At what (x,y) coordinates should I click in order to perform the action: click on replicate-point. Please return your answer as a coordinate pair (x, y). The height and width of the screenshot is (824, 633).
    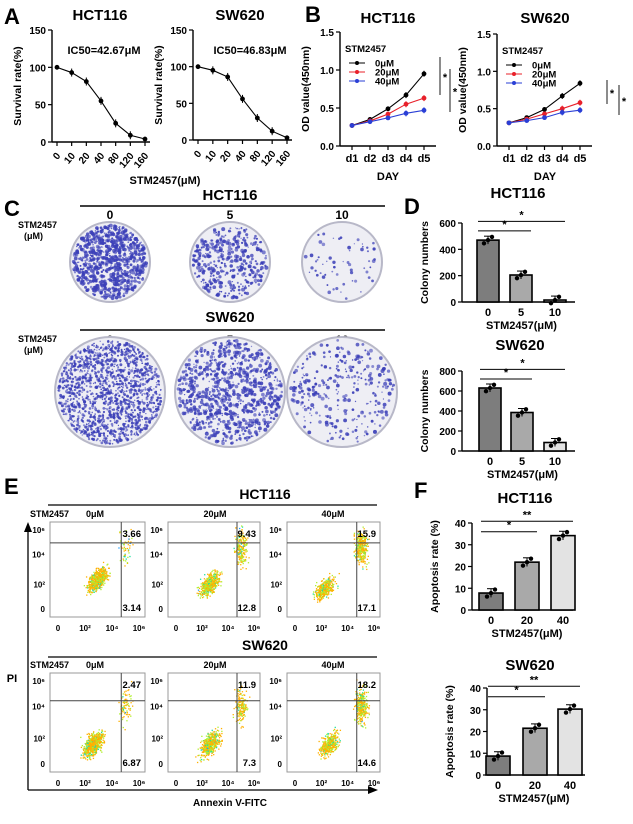
    Looking at the image, I should click on (494, 759).